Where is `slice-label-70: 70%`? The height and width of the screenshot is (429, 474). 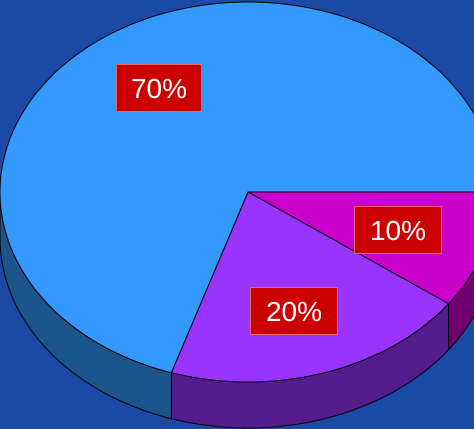
slice-label-70: 70% is located at coordinates (159, 88).